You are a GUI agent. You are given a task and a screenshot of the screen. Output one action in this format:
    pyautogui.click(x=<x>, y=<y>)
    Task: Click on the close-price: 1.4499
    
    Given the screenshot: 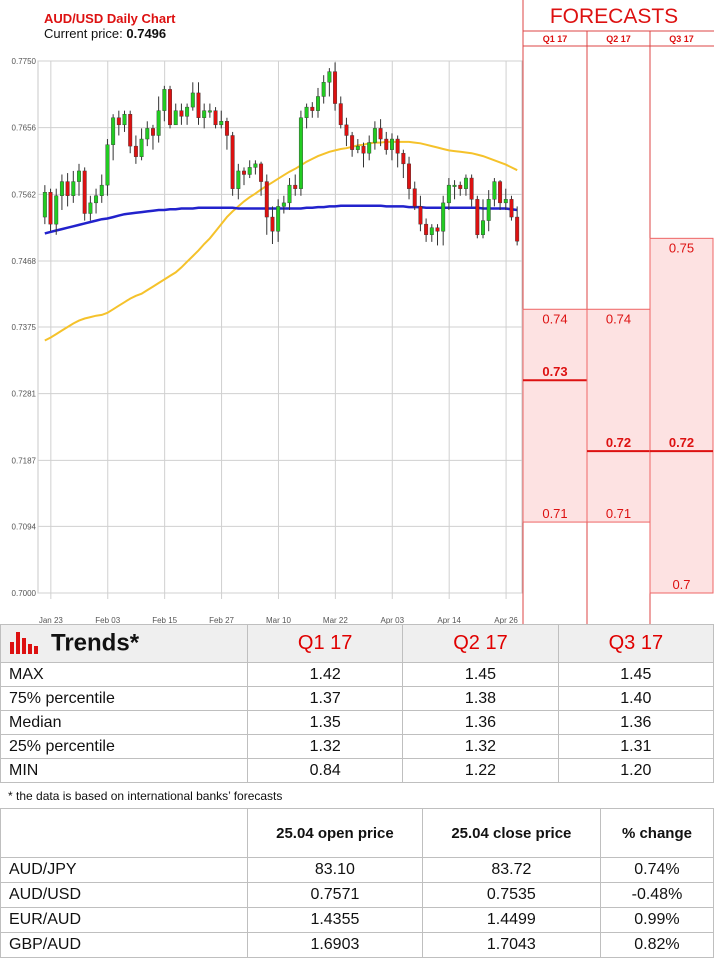 What is the action you would take?
    pyautogui.click(x=511, y=920)
    